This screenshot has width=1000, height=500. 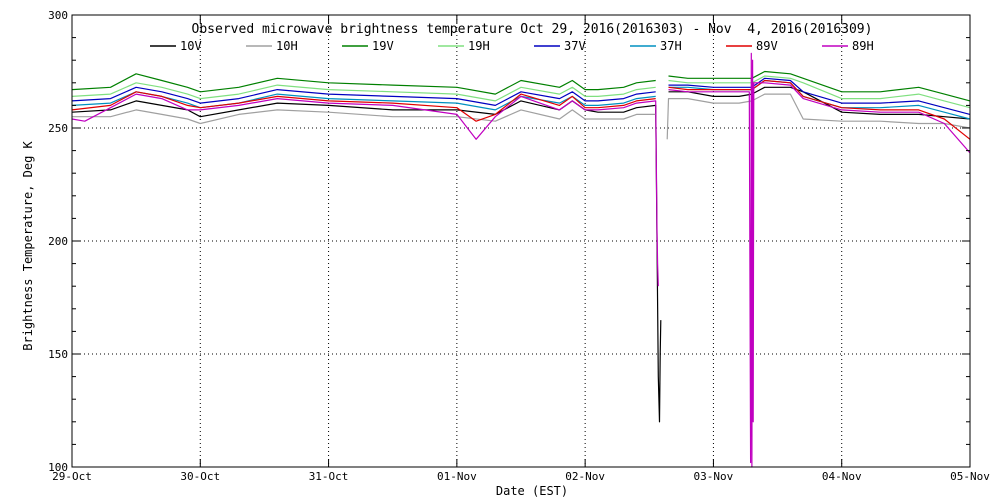 What do you see at coordinates (191, 46) in the screenshot?
I see `legend-label-10V: 10V` at bounding box center [191, 46].